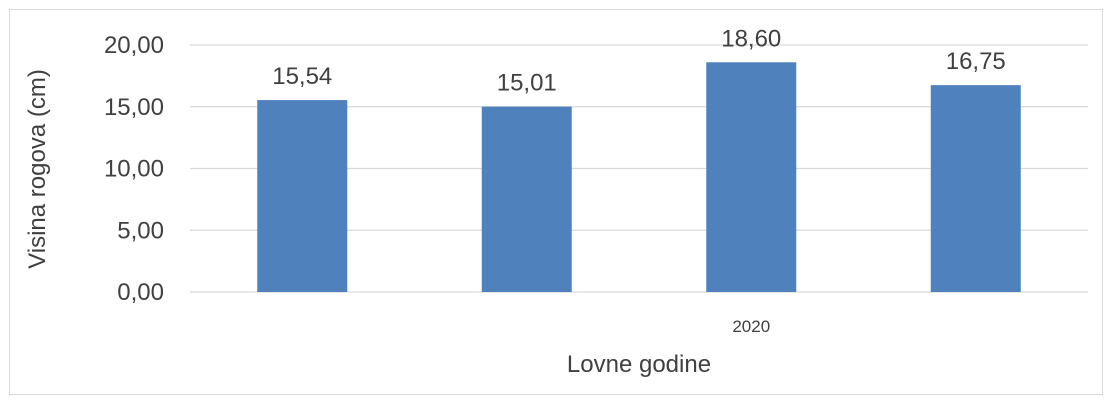  What do you see at coordinates (639, 60) in the screenshot?
I see `data-labels: 15,54 15,01 18,60 16,75` at bounding box center [639, 60].